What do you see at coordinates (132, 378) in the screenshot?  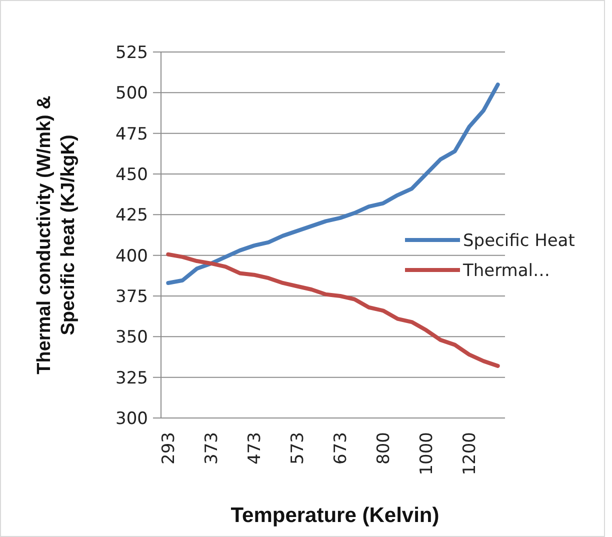 I see `y-tick-label: 325` at bounding box center [132, 378].